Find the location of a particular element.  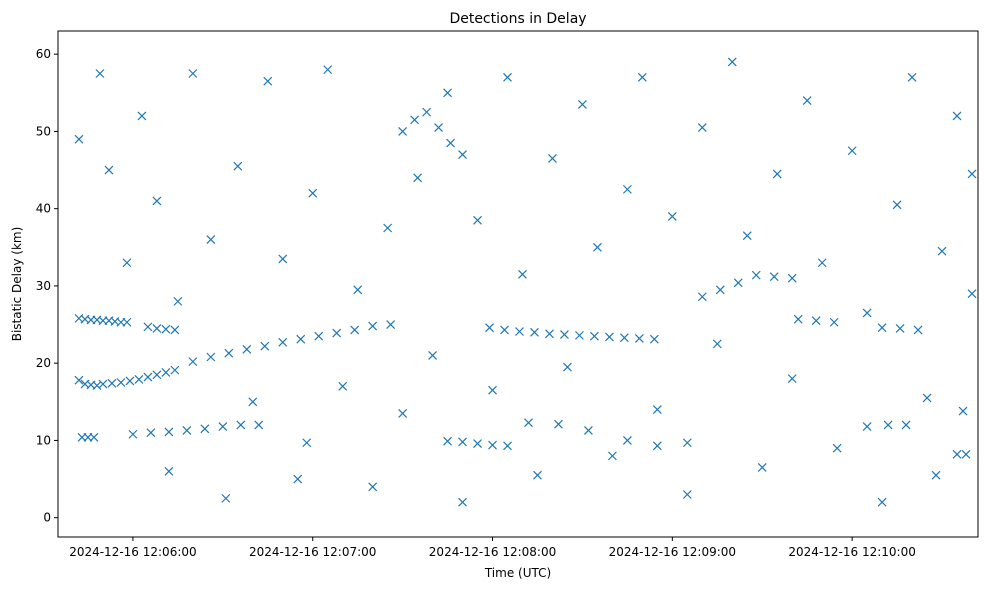

y-axis-label: Bistatic Delay (km) is located at coordinates (17, 284).